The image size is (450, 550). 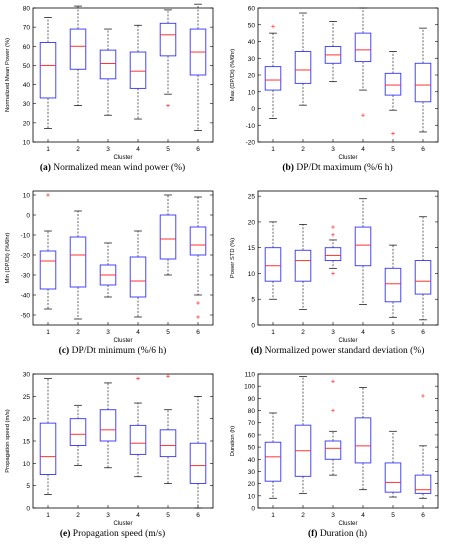 I want to click on y-tick-label: 100, so click(x=249, y=387).